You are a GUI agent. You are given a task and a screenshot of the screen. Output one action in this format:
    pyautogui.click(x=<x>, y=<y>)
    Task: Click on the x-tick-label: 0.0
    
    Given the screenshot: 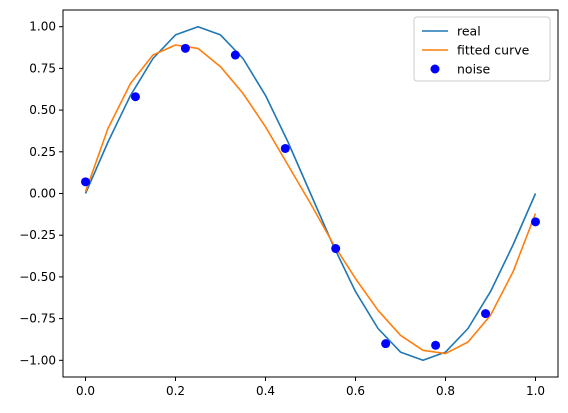 What is the action you would take?
    pyautogui.click(x=85, y=391)
    